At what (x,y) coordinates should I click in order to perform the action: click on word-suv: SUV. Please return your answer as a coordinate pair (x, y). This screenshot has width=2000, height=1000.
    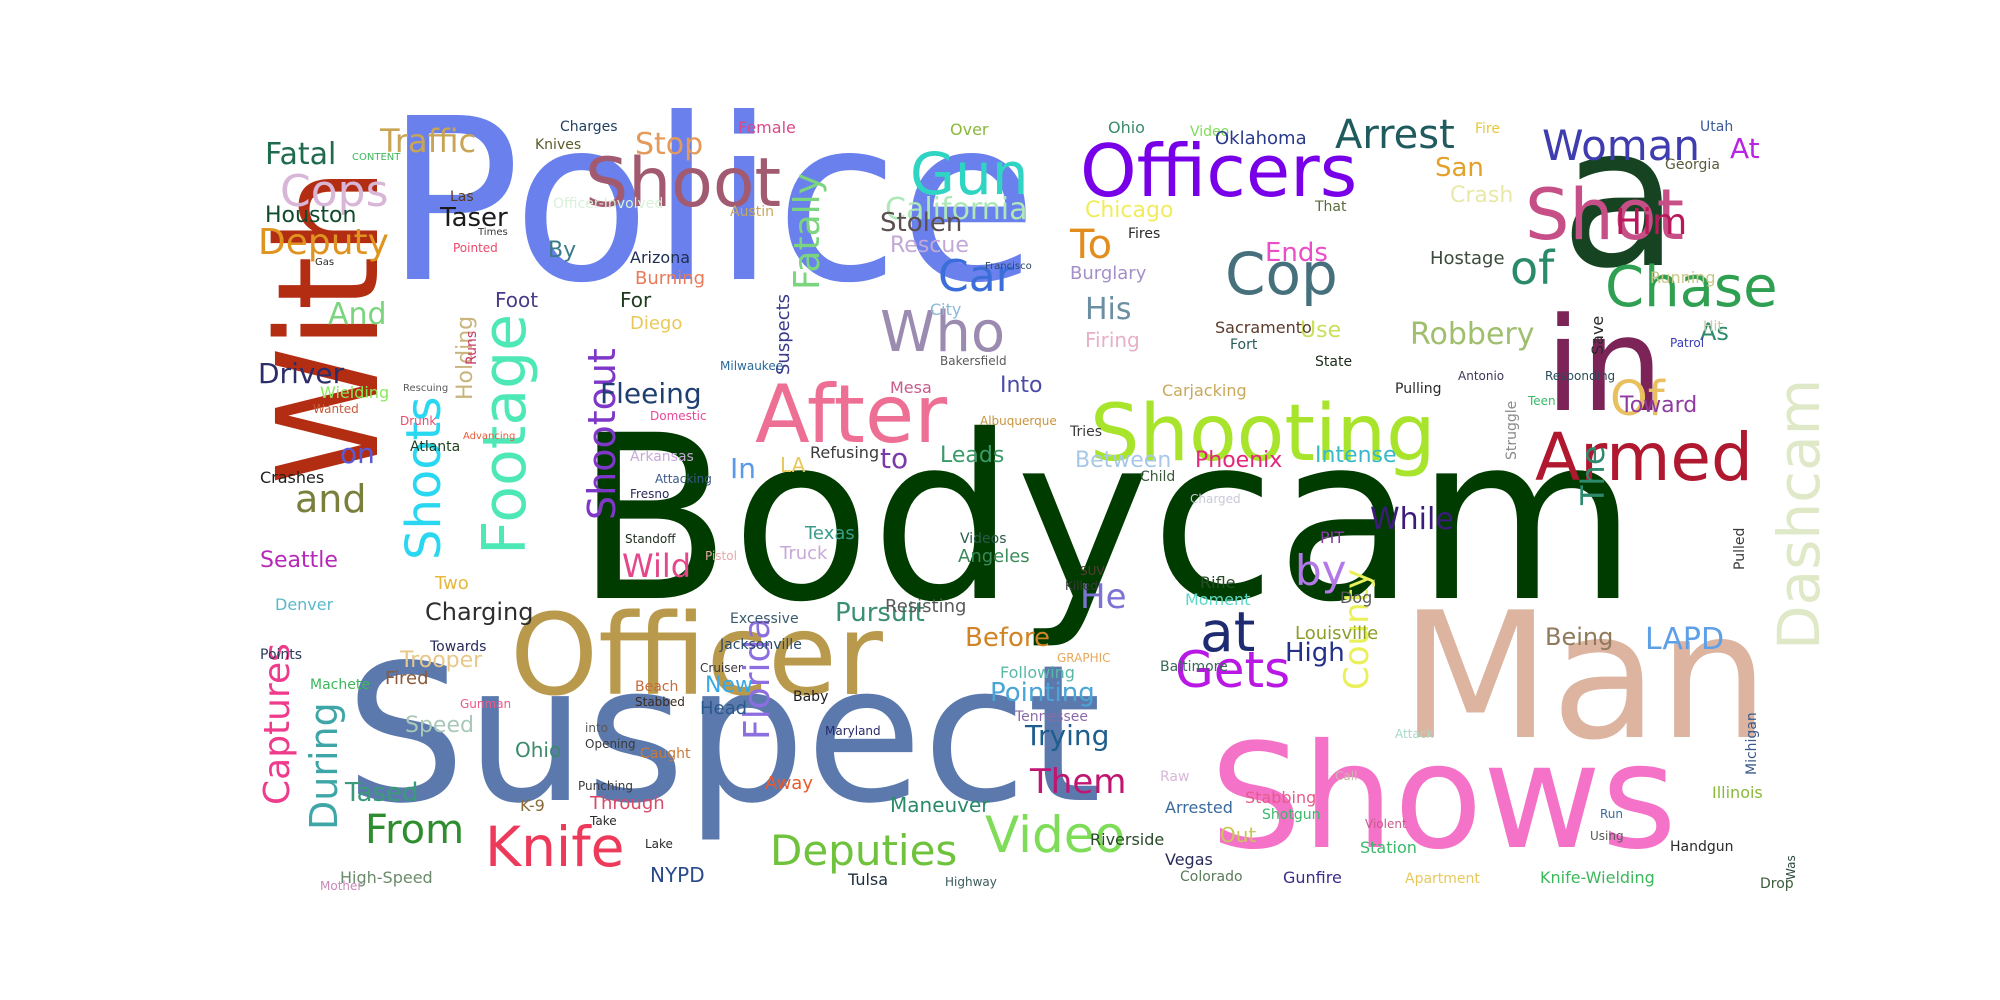
    Looking at the image, I should click on (1092, 571).